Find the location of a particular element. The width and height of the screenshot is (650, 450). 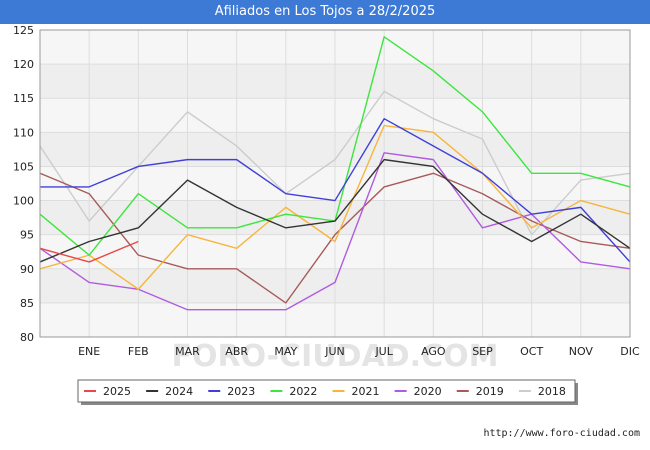

legend-box is located at coordinates (326, 391).